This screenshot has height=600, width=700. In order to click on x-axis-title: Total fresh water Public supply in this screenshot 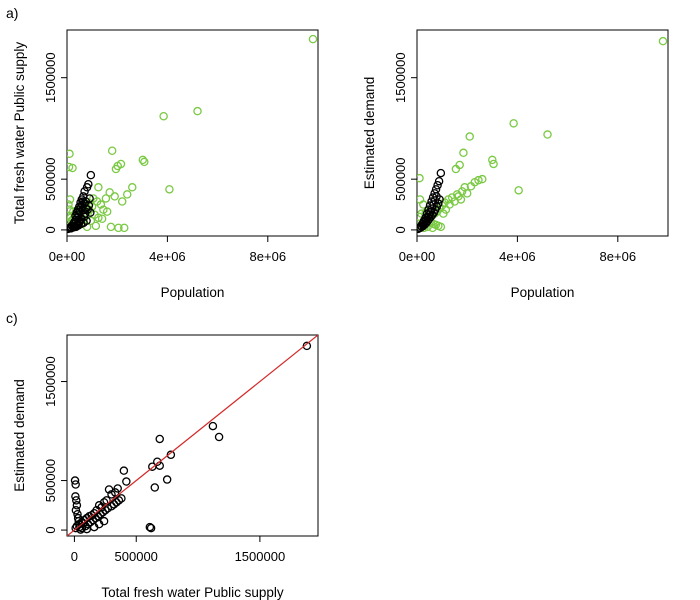, I will do `click(192, 592)`.